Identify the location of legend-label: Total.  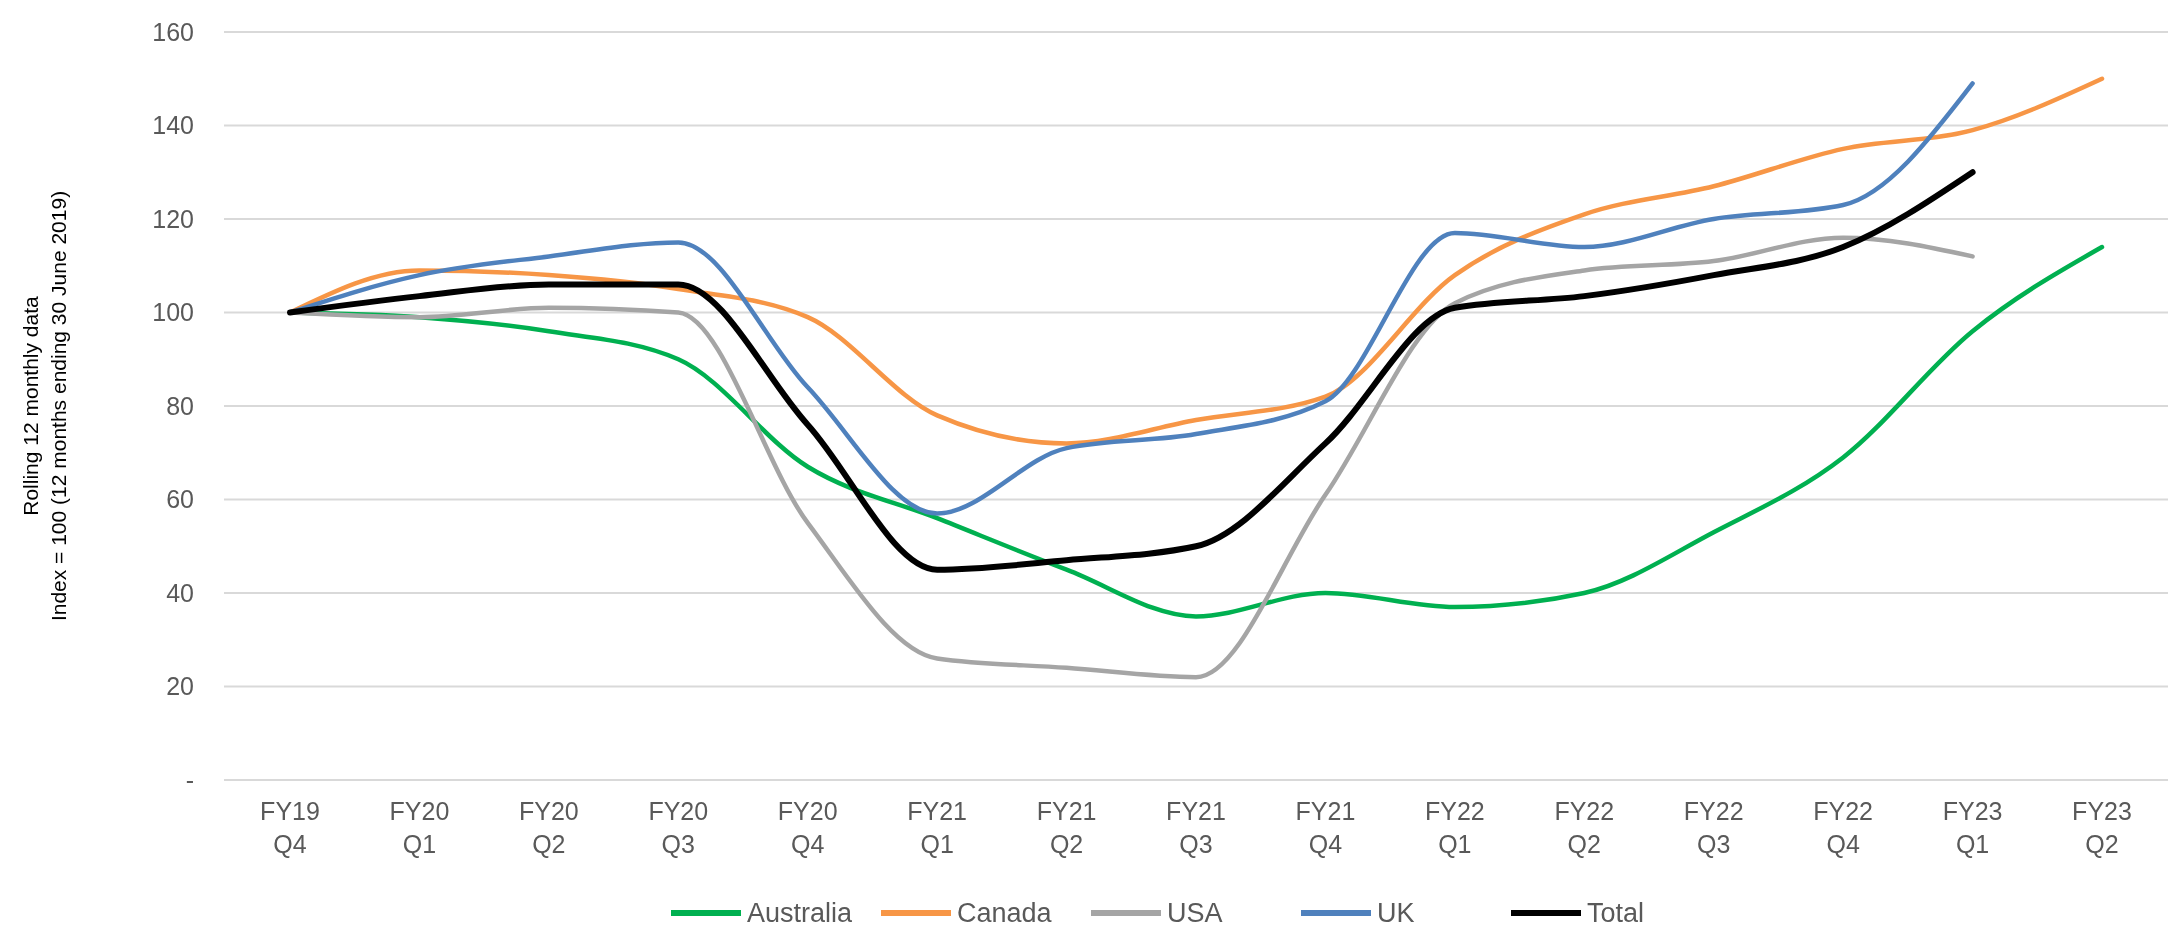
(1616, 913).